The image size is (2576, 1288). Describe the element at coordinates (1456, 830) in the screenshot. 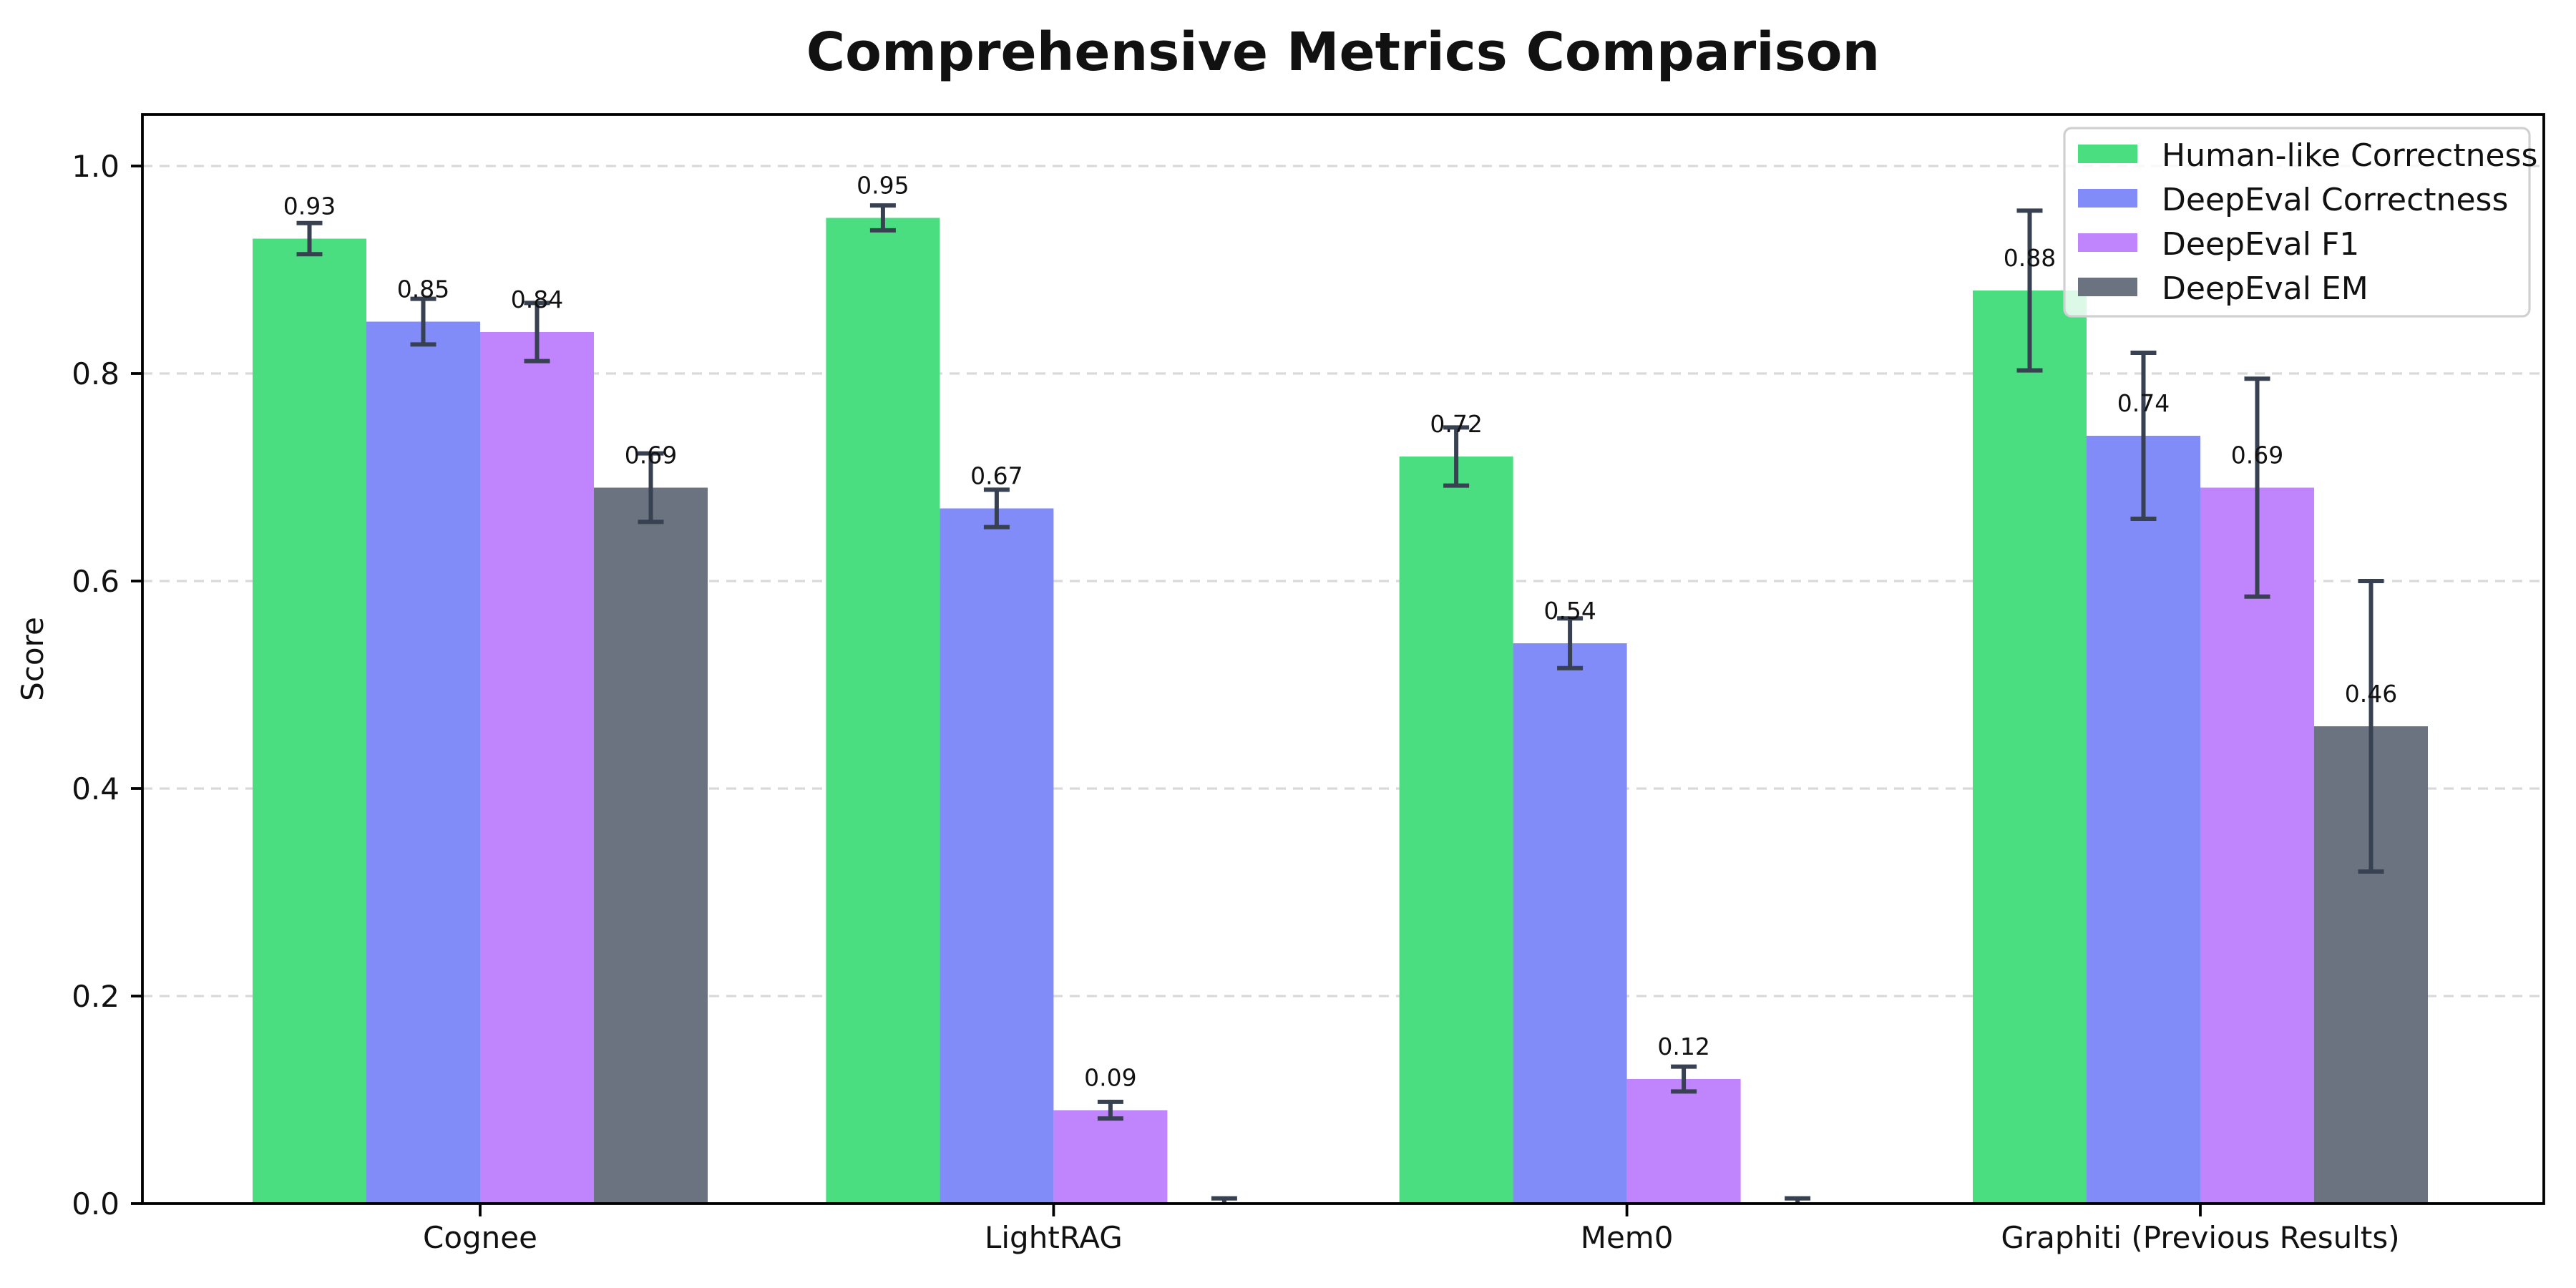

I see `bar-mem0-human-like-correctness` at that location.